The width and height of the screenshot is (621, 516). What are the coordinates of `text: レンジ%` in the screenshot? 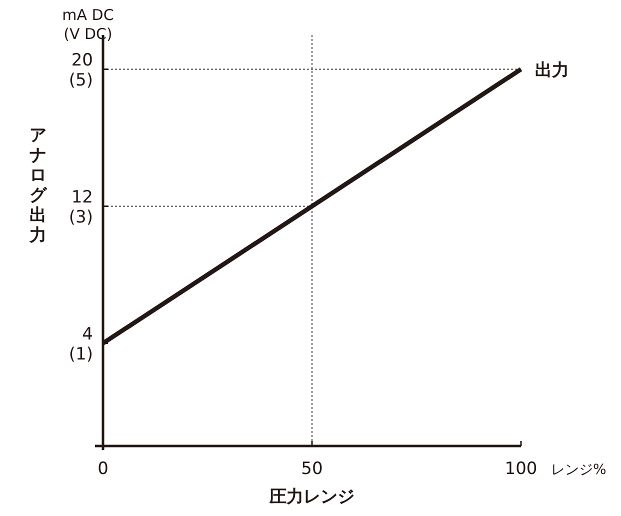 It's located at (578, 470).